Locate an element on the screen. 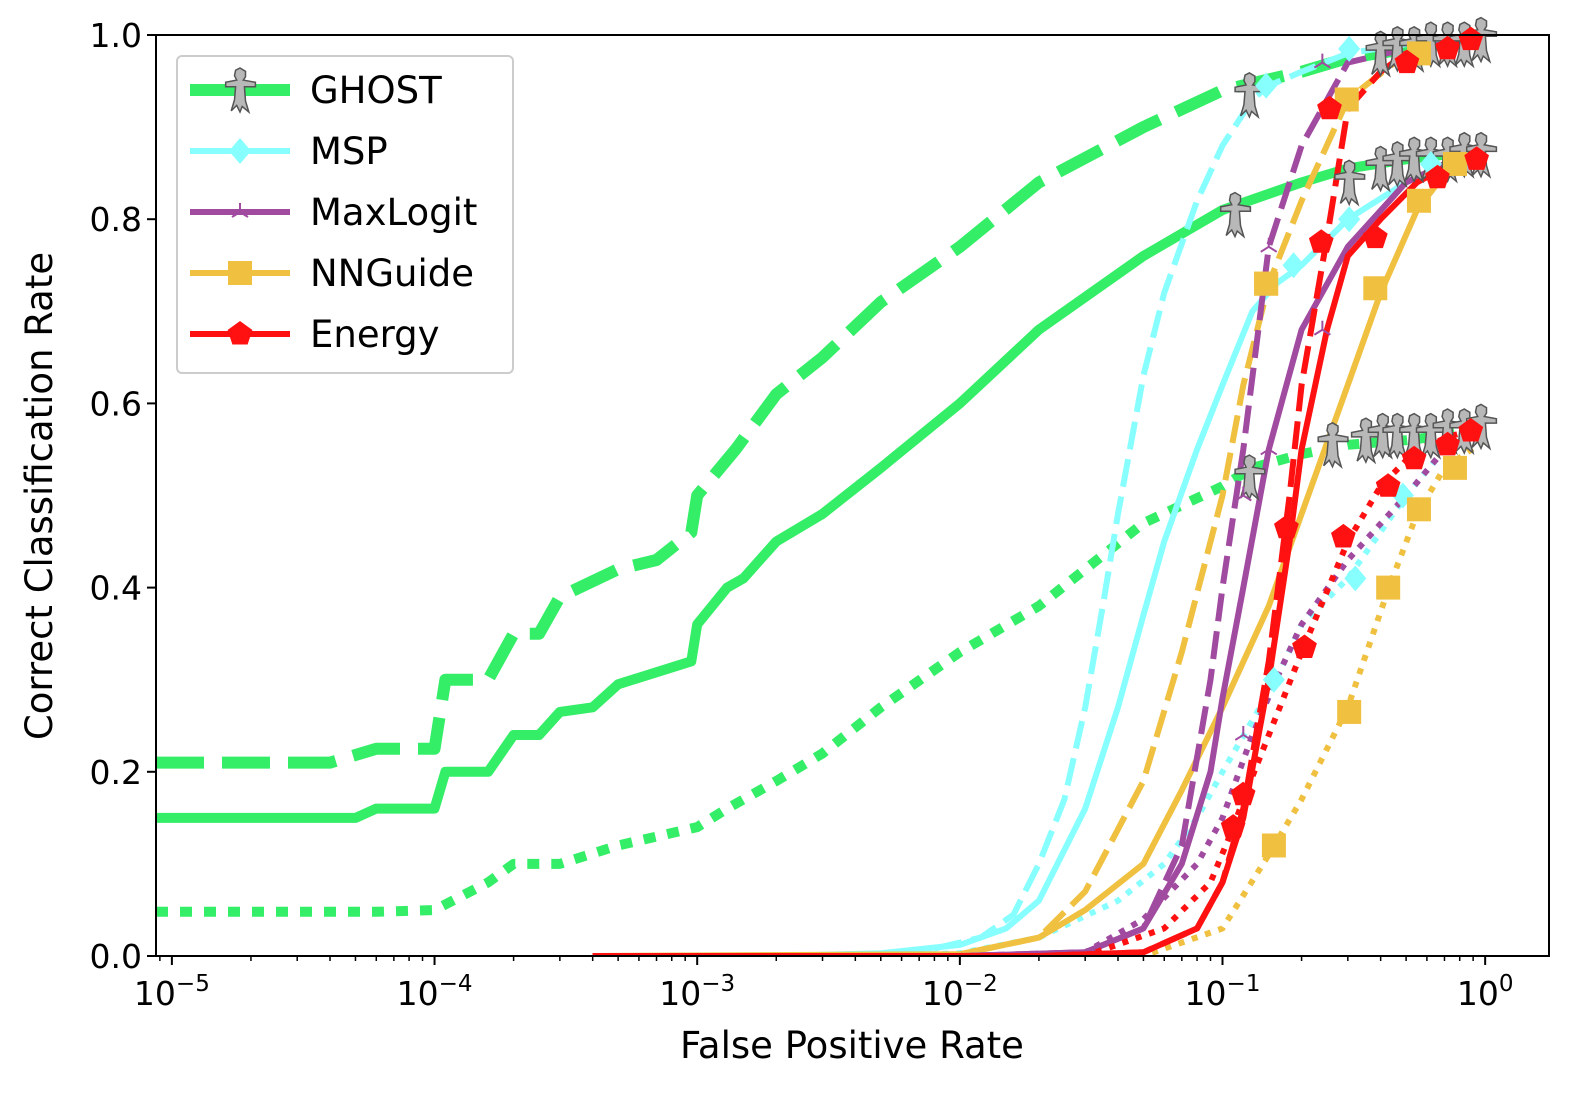  legend: GHOST MSP MaxLogit NNGuide Energy is located at coordinates (345, 214).